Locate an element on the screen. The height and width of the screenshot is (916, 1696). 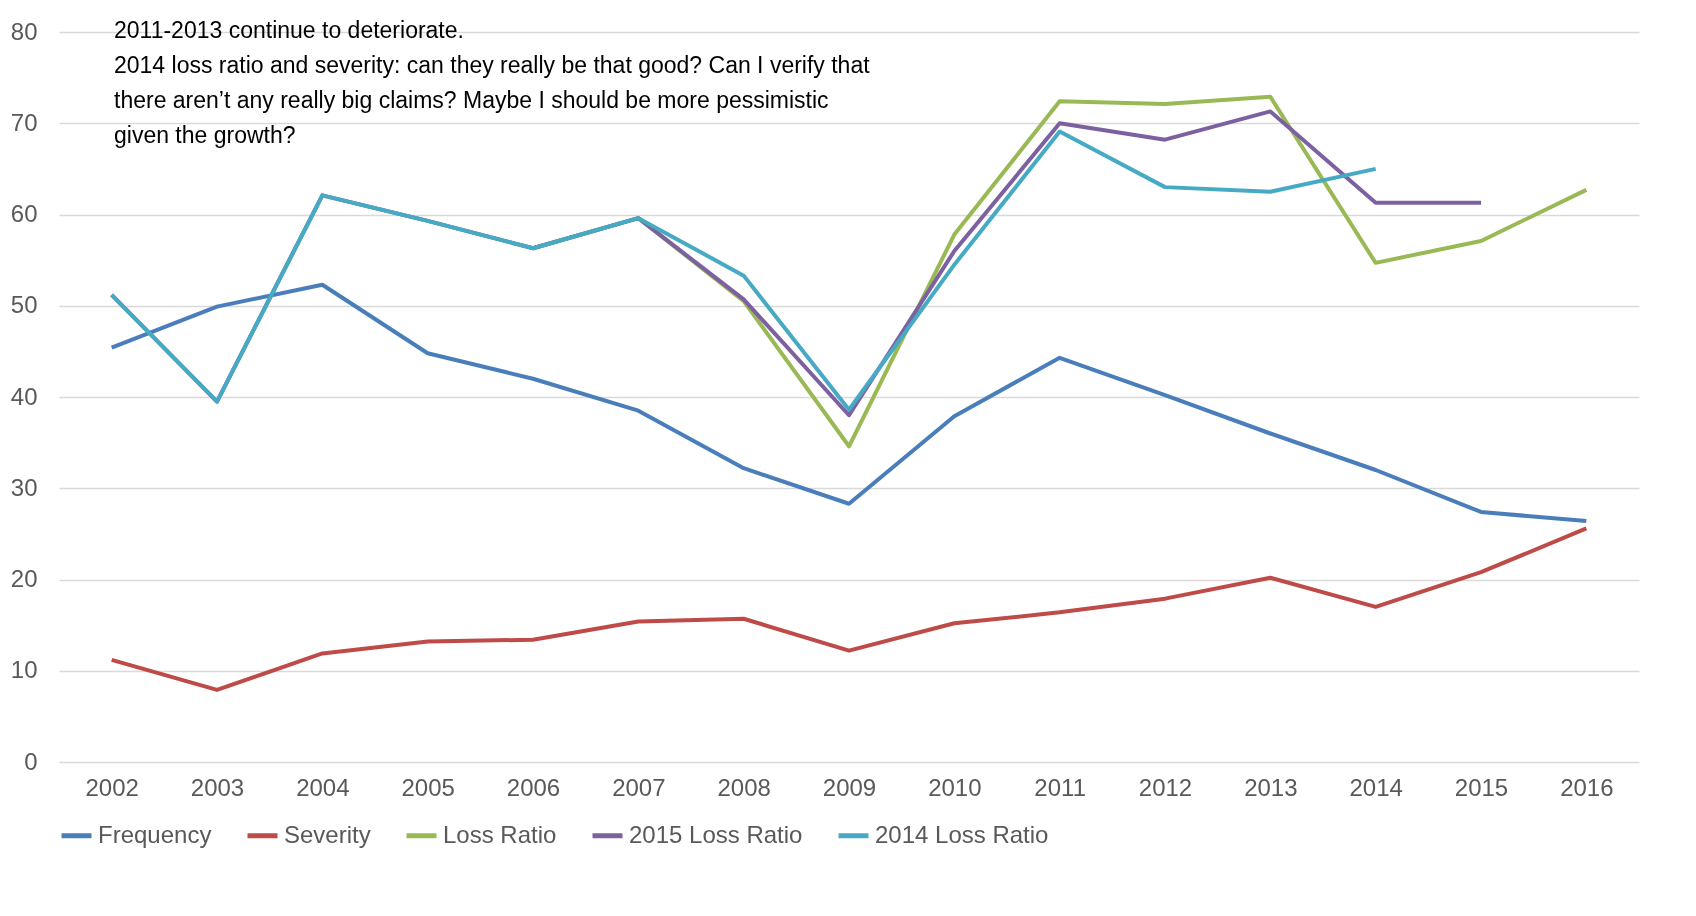
y-tick-label: 70 is located at coordinates (24, 122).